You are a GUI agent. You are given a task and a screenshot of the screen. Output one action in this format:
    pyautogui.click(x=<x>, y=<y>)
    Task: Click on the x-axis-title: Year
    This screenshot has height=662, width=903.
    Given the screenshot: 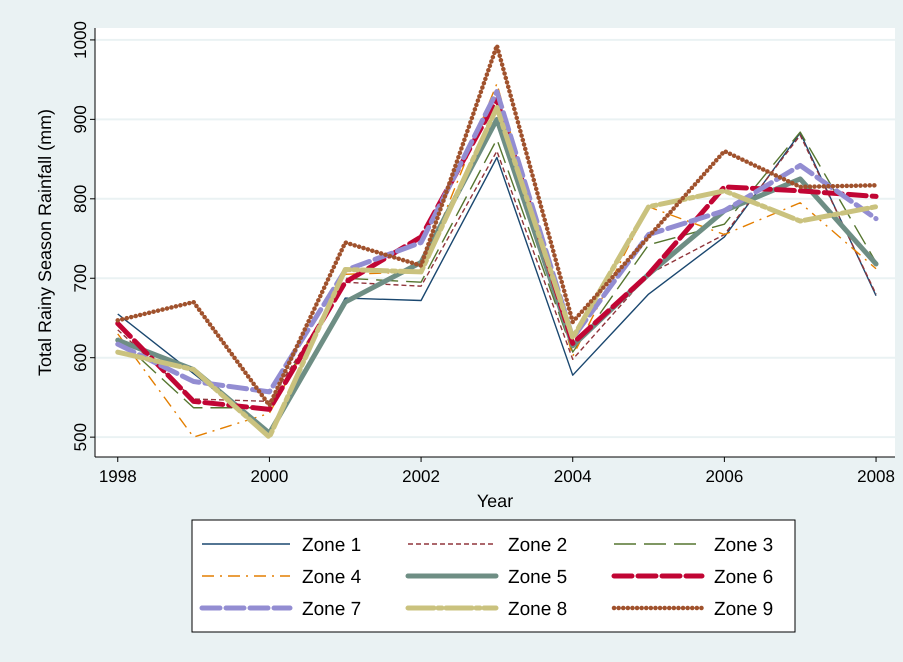 What is the action you would take?
    pyautogui.click(x=495, y=501)
    